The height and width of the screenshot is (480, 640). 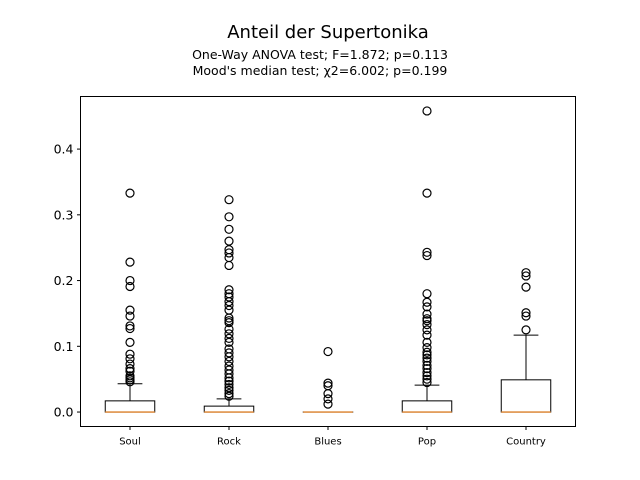 I want to click on x-tick-label: Soul, so click(x=130, y=442).